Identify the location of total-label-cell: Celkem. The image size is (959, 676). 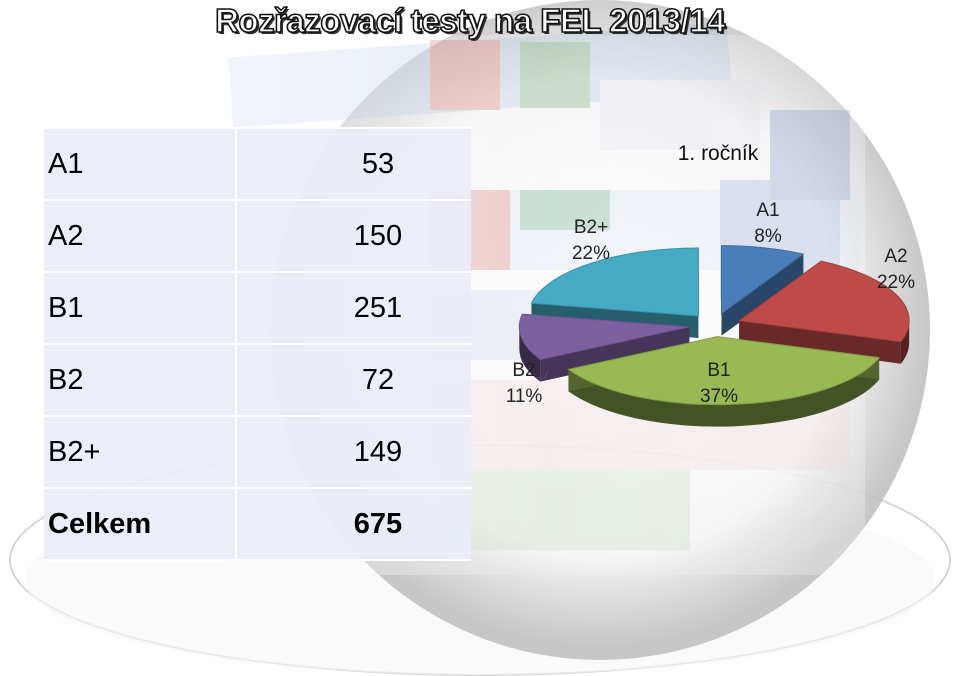
(140, 524).